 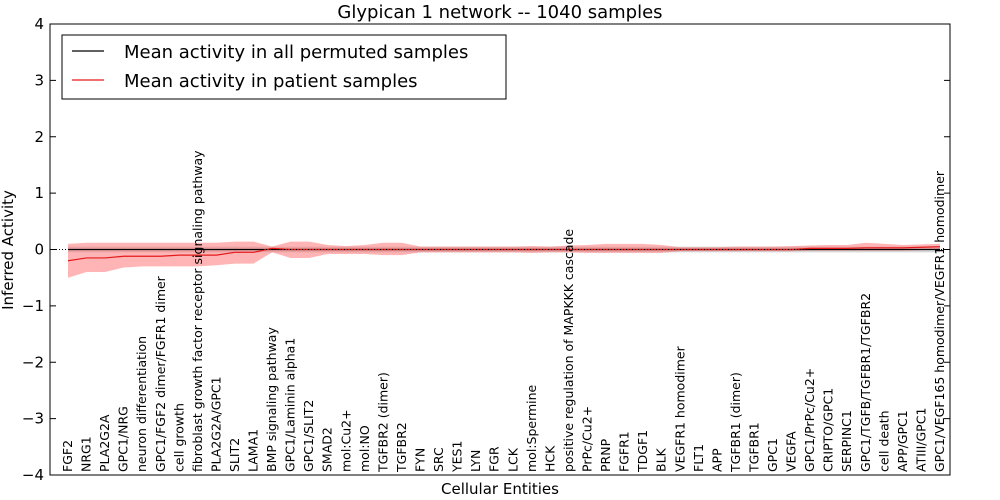 What do you see at coordinates (178, 437) in the screenshot?
I see `x-tick-label: cell growth` at bounding box center [178, 437].